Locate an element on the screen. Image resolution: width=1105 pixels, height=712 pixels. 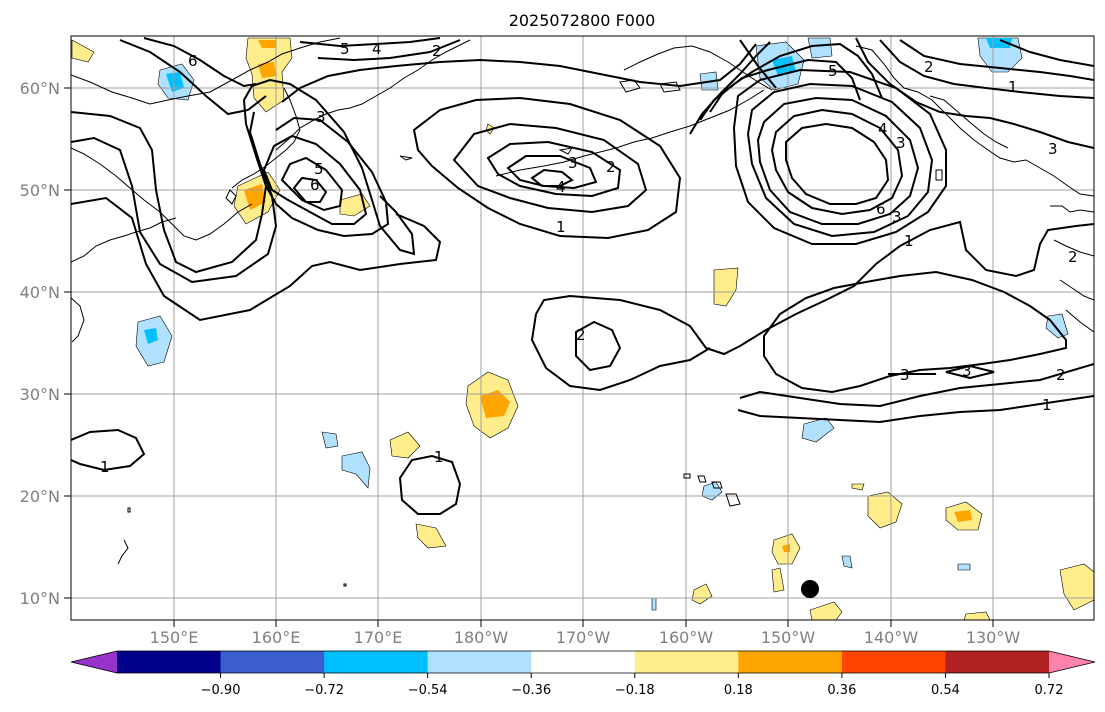
latitude-labels: 60°N 50°N 40°N 30°N 20°N 10°N is located at coordinates (45, 343).